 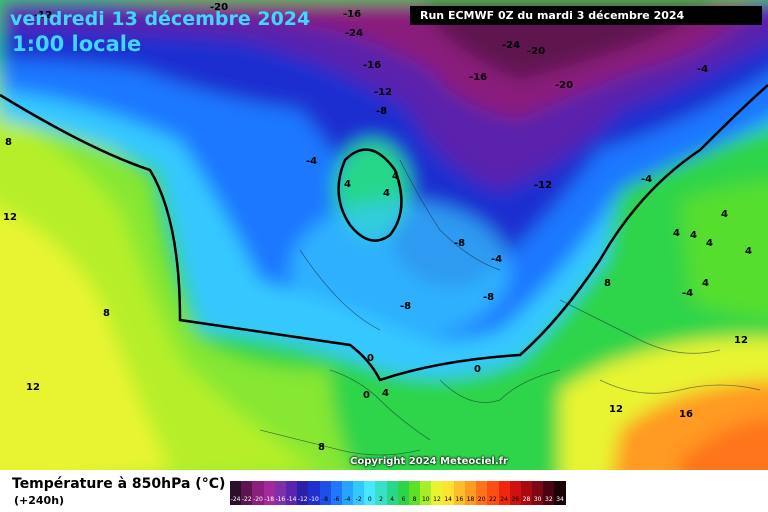 What do you see at coordinates (504, 493) in the screenshot?
I see `scale-cell: 24` at bounding box center [504, 493].